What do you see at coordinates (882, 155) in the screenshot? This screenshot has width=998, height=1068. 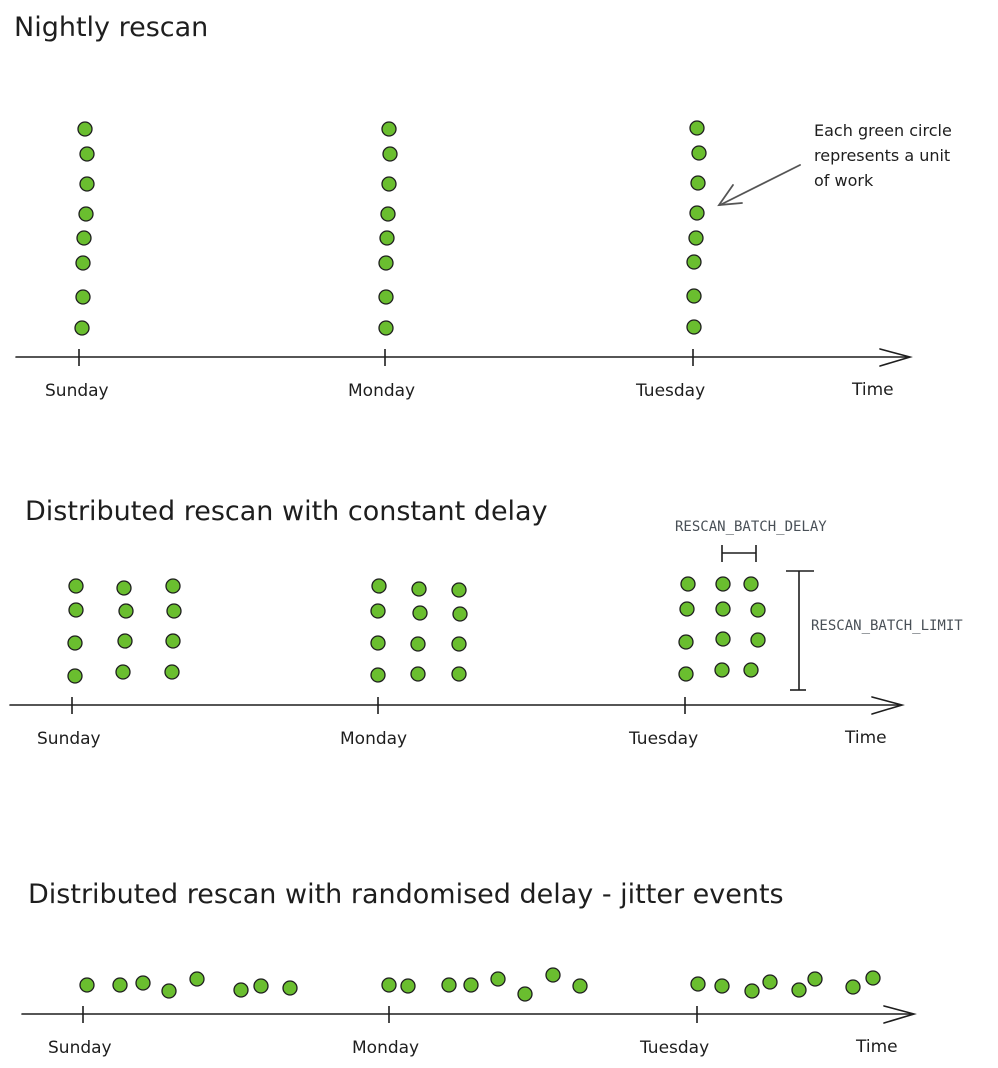 I see `annotation-line-2: represents a unit` at bounding box center [882, 155].